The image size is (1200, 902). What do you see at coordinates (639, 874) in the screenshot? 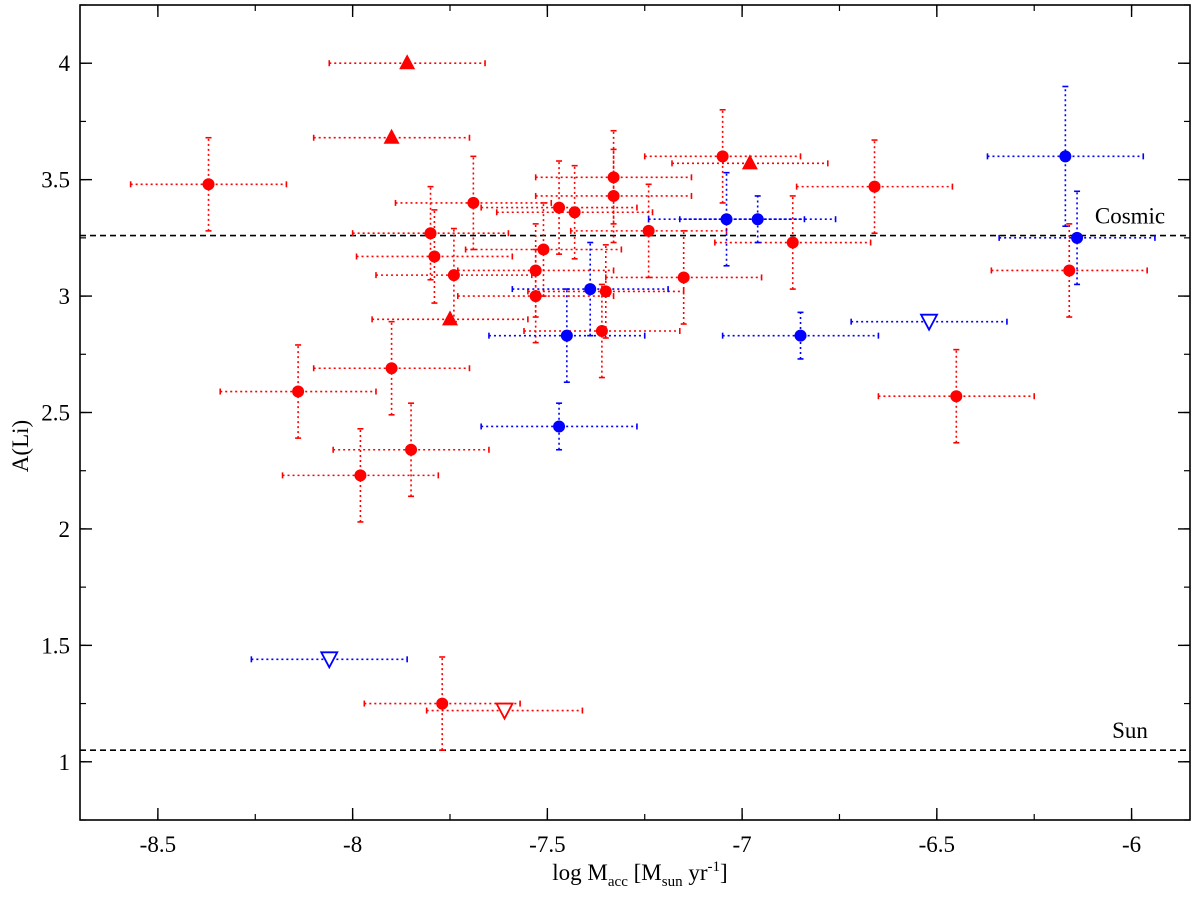
I see `x-axis-title: log Macc [Msun yr-1]` at bounding box center [639, 874].